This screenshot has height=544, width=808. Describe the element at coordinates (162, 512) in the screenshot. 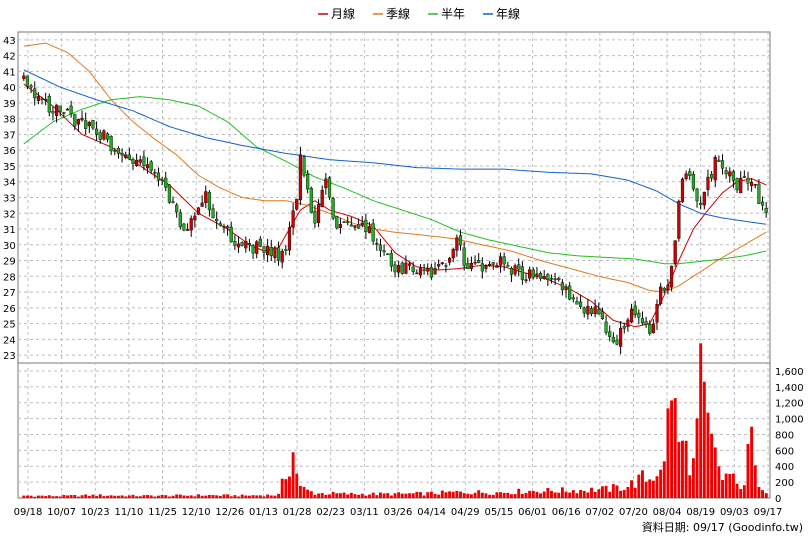

I see `x-tick-4: 11/25` at that location.